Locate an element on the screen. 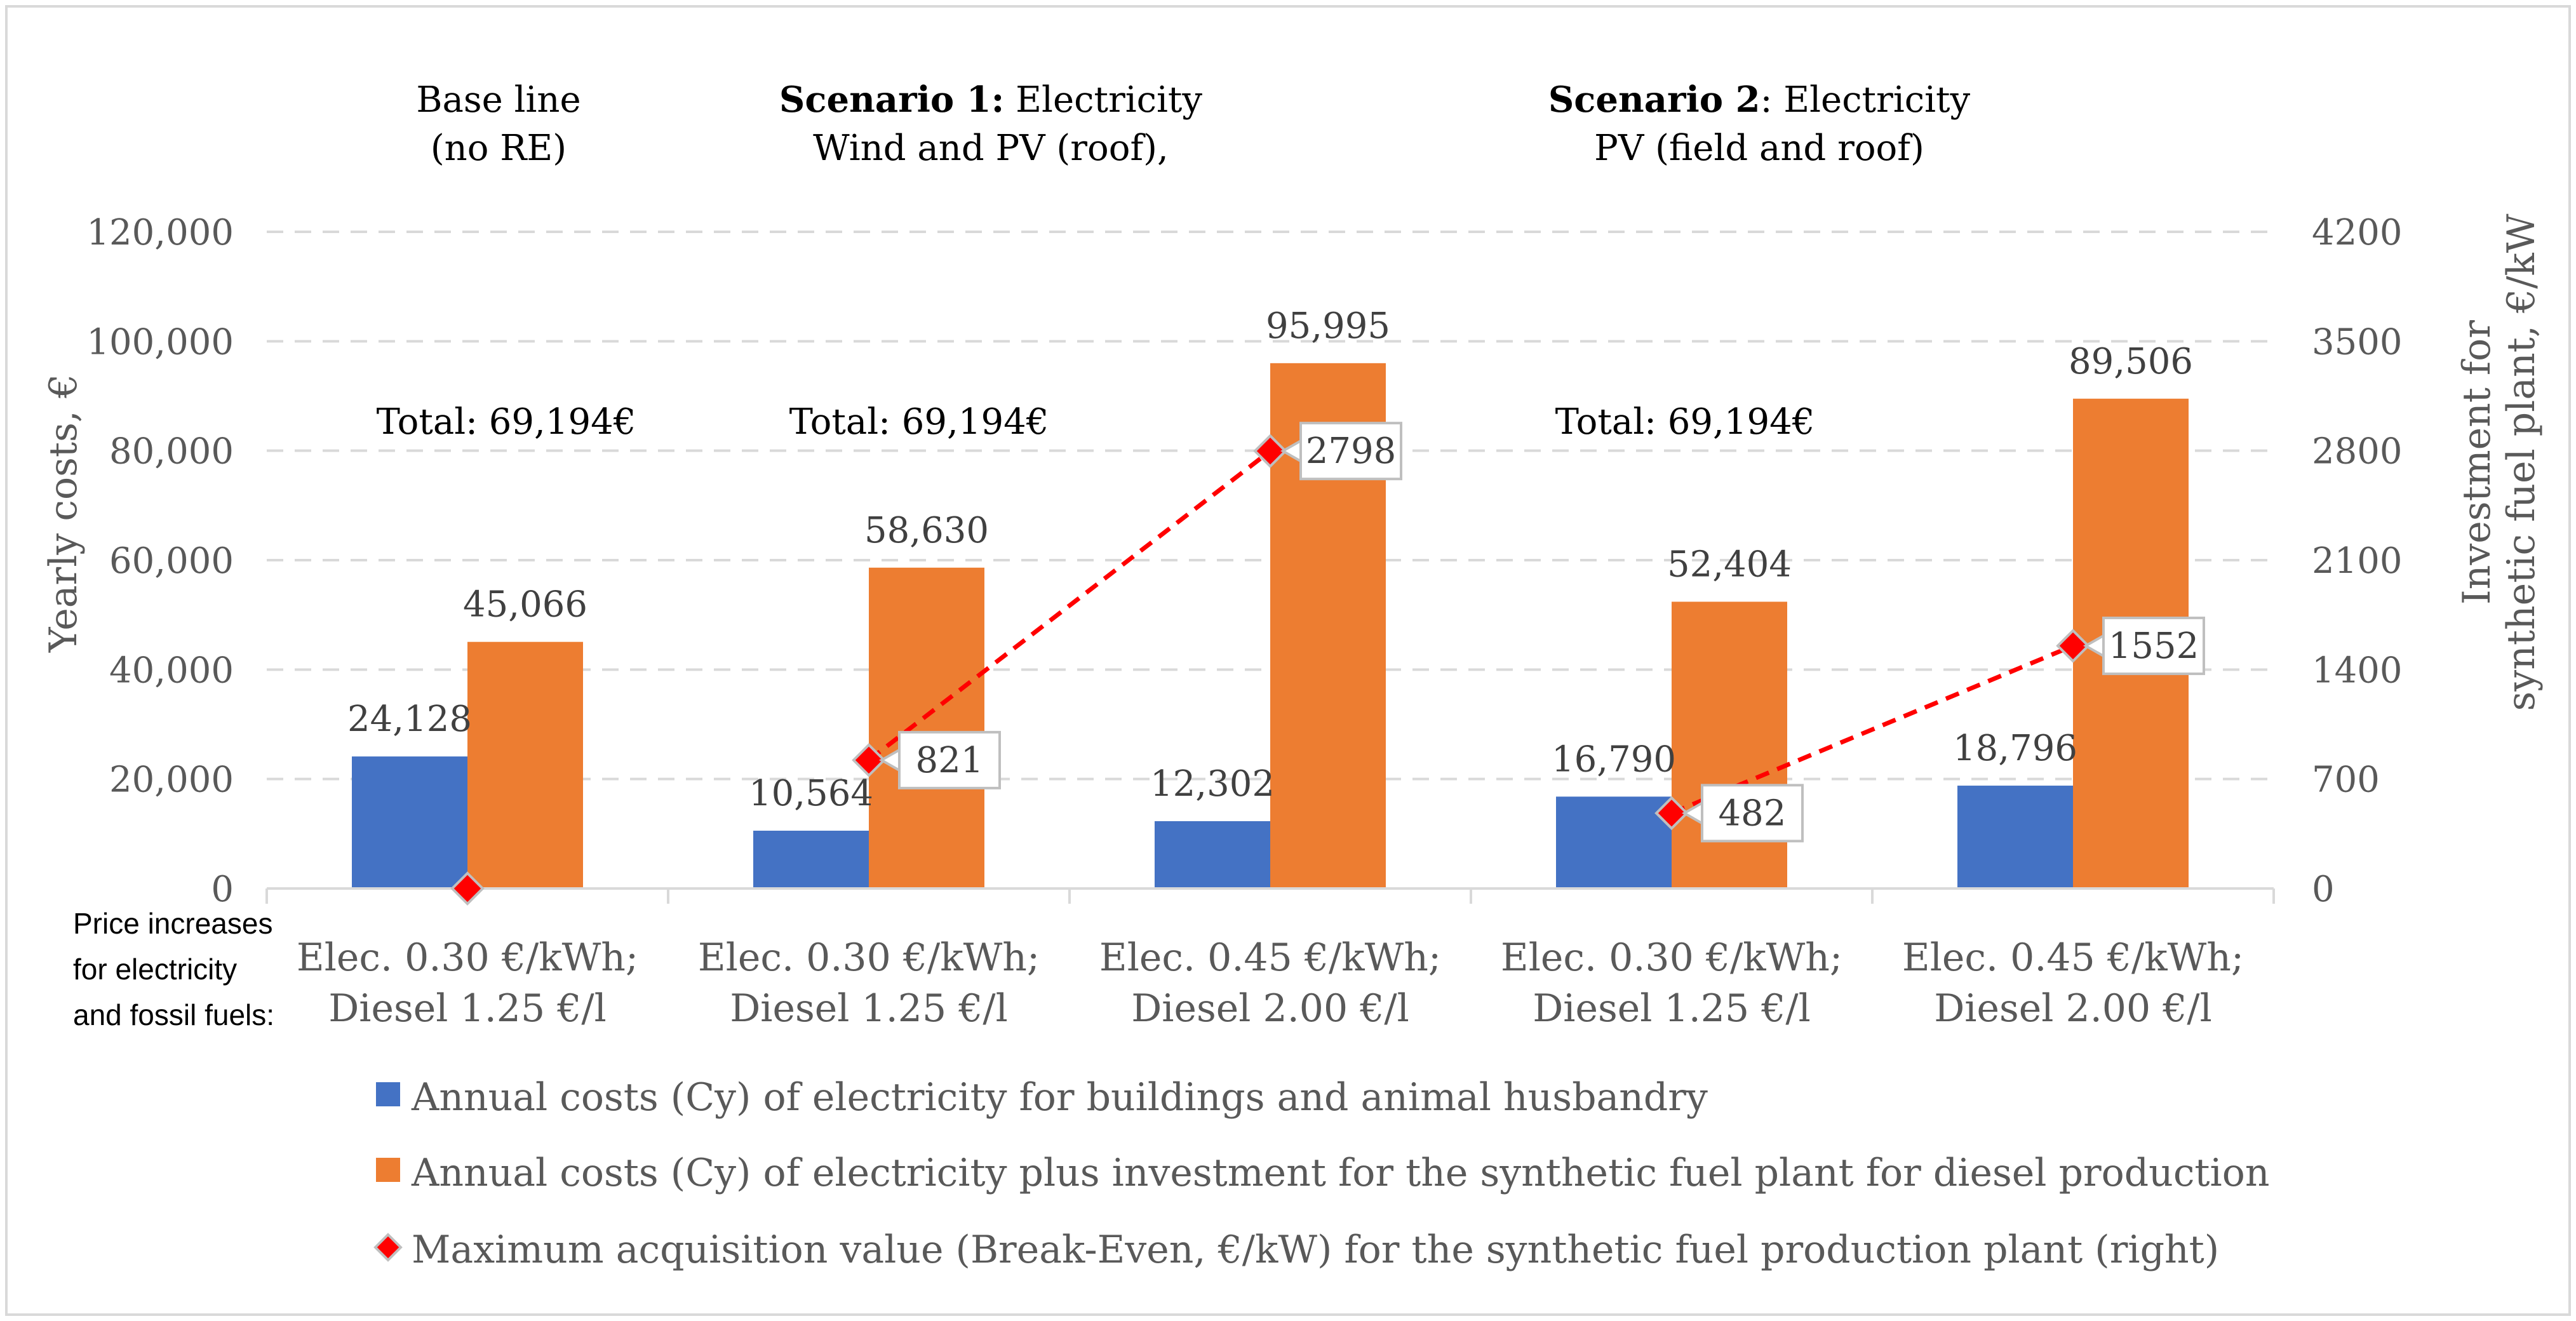 This screenshot has width=2576, height=1321. group-header-line1: Scenario 2: Electricity is located at coordinates (1759, 100).